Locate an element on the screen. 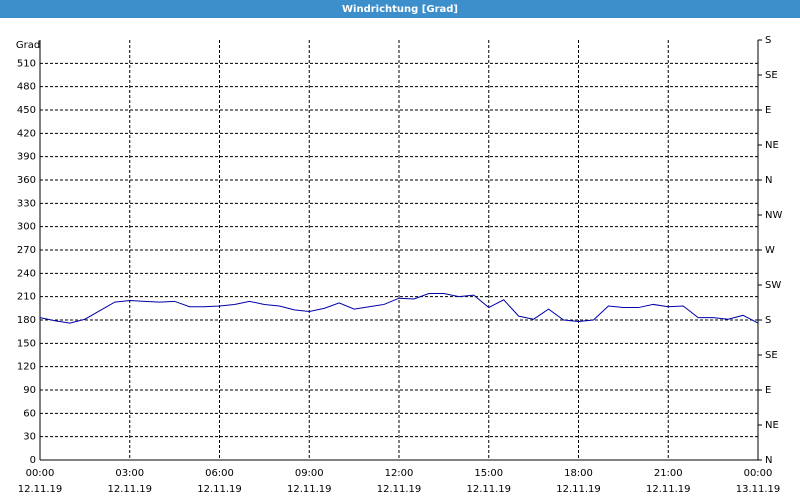 The height and width of the screenshot is (500, 800). x-tick-label: 06:00 is located at coordinates (219, 473).